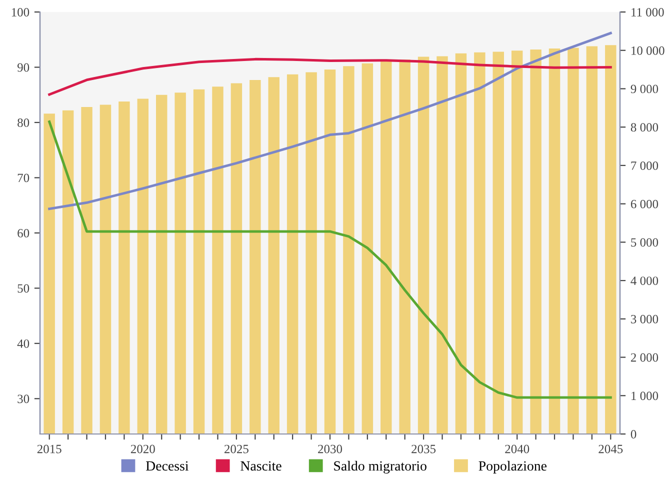 The image size is (669, 486). I want to click on y2-tick-label: 5 000, so click(644, 242).